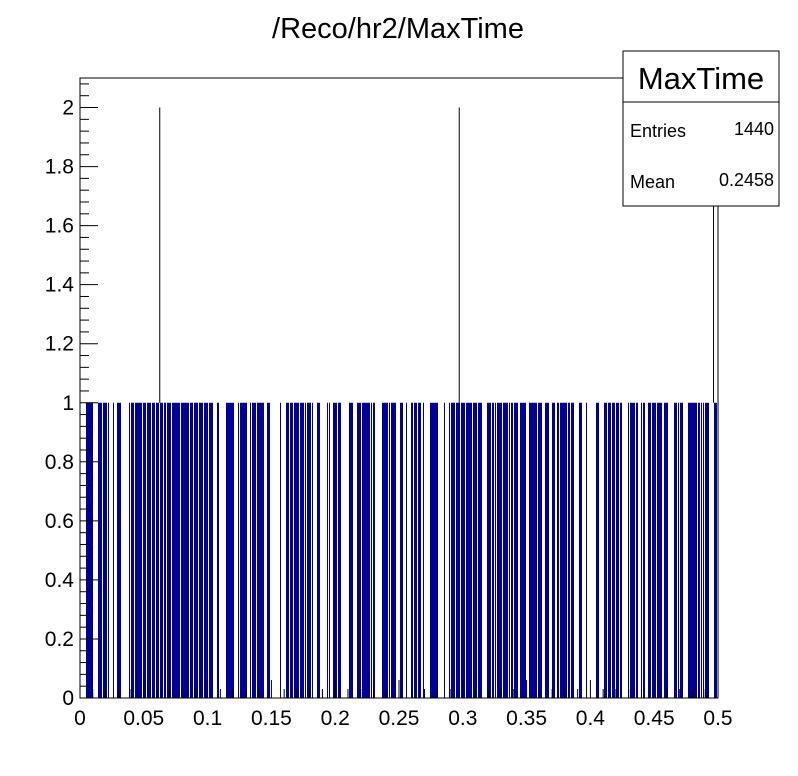 This screenshot has height=776, width=798. I want to click on y-axis: 0 0.2 0.4 0.6 0.8 1 1.2 1.4 1.6 1.8 2, so click(71, 396).